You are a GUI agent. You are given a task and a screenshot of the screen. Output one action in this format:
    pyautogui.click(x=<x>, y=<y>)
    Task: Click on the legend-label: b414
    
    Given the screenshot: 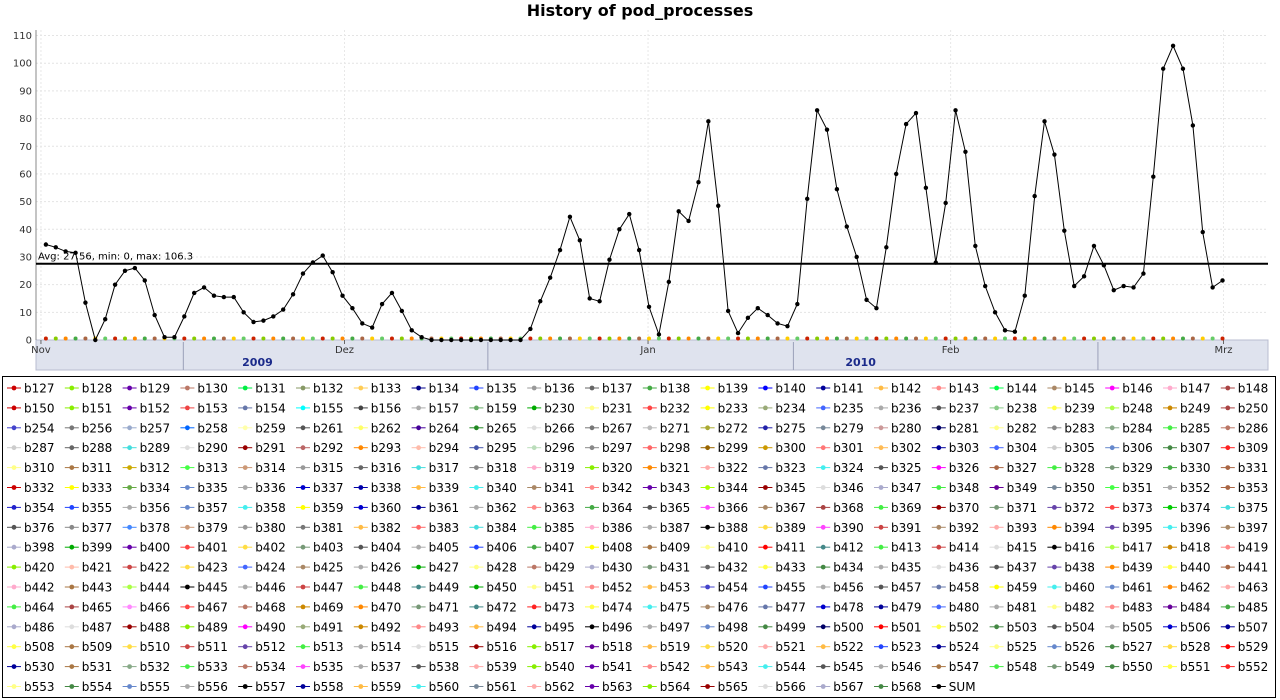 What is the action you would take?
    pyautogui.click(x=964, y=548)
    